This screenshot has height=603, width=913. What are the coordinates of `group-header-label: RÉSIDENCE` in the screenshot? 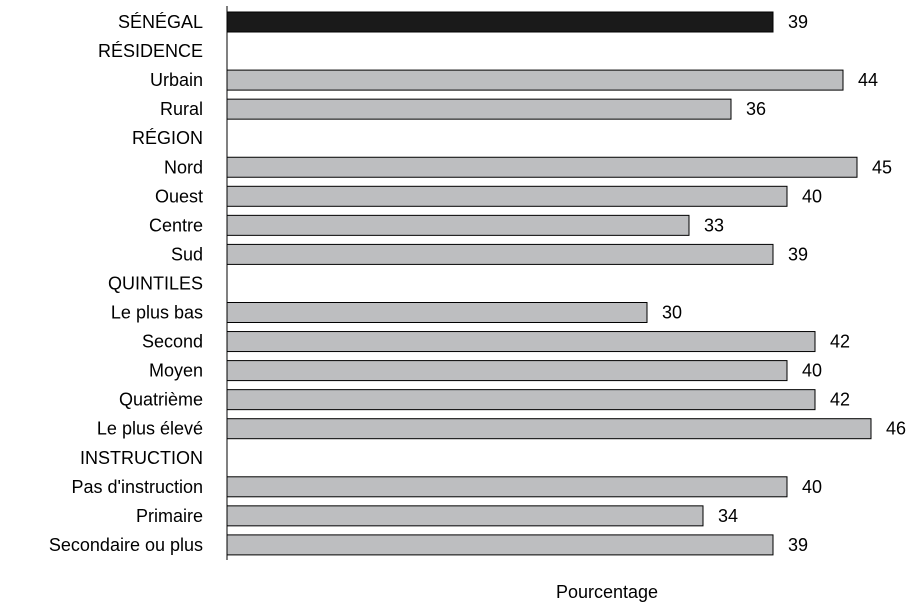 It's located at (150, 51).